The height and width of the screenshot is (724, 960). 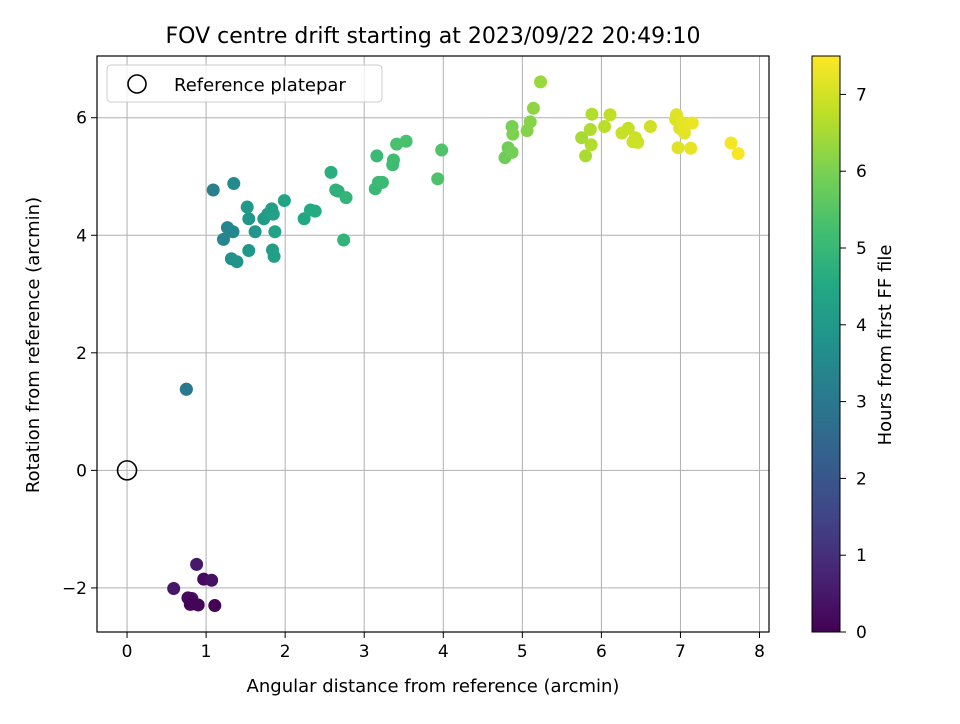 I want to click on colorbar-label: Hours from first FF file, so click(x=885, y=345).